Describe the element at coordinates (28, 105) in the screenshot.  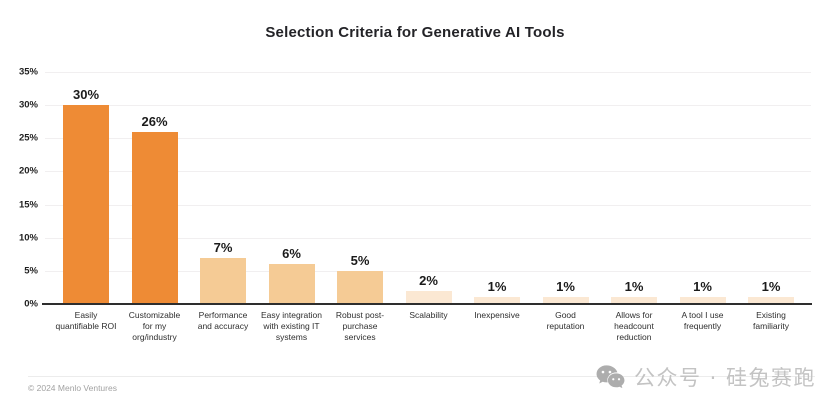
I see `y-axis-tick-label: 30%` at that location.